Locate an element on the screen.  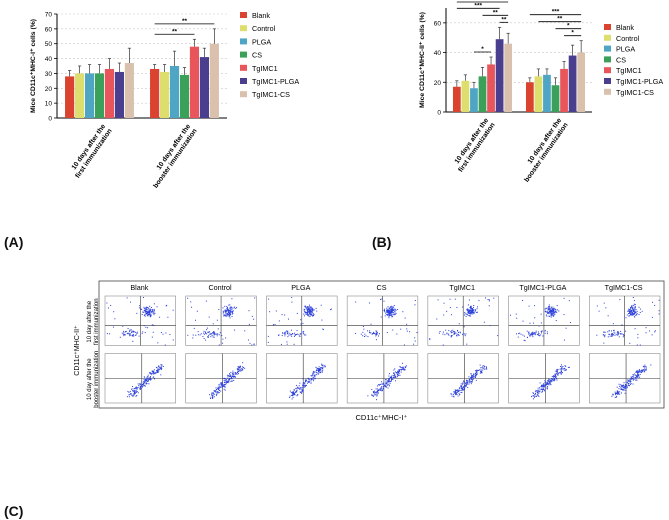
flow-x-axis-label: CD11c⁺MHC-I⁺ is located at coordinates (382, 417).